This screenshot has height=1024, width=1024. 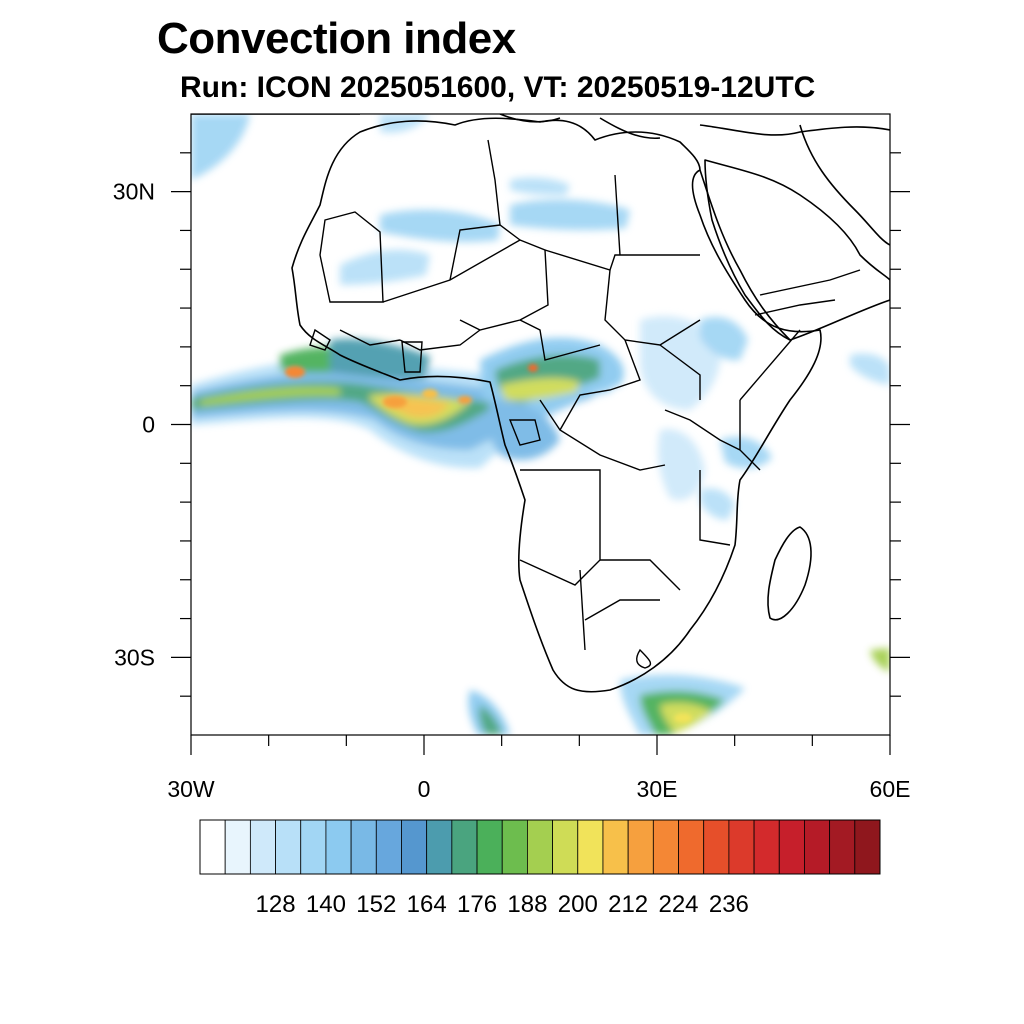 I want to click on colorbar-label: 140, so click(x=326, y=904).